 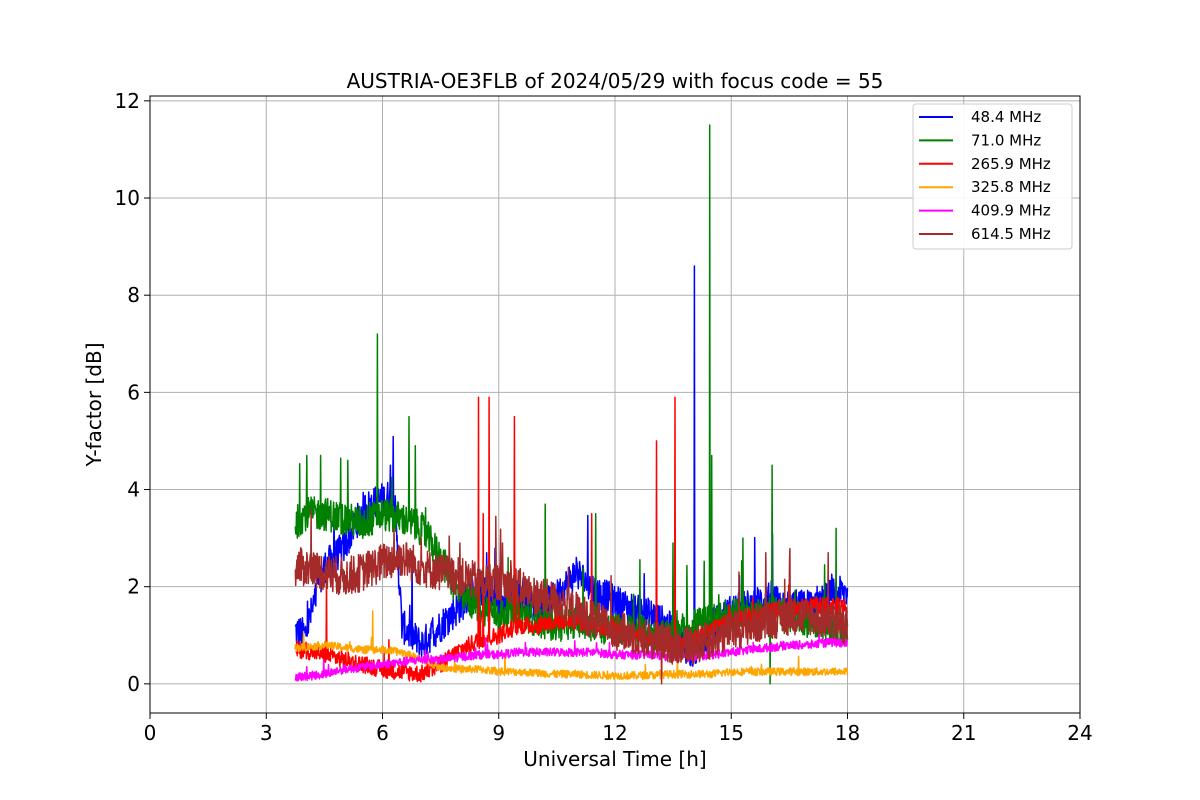 I want to click on x-axis: 0 3 6 9 12 15 18 21 24, so click(x=618, y=729).